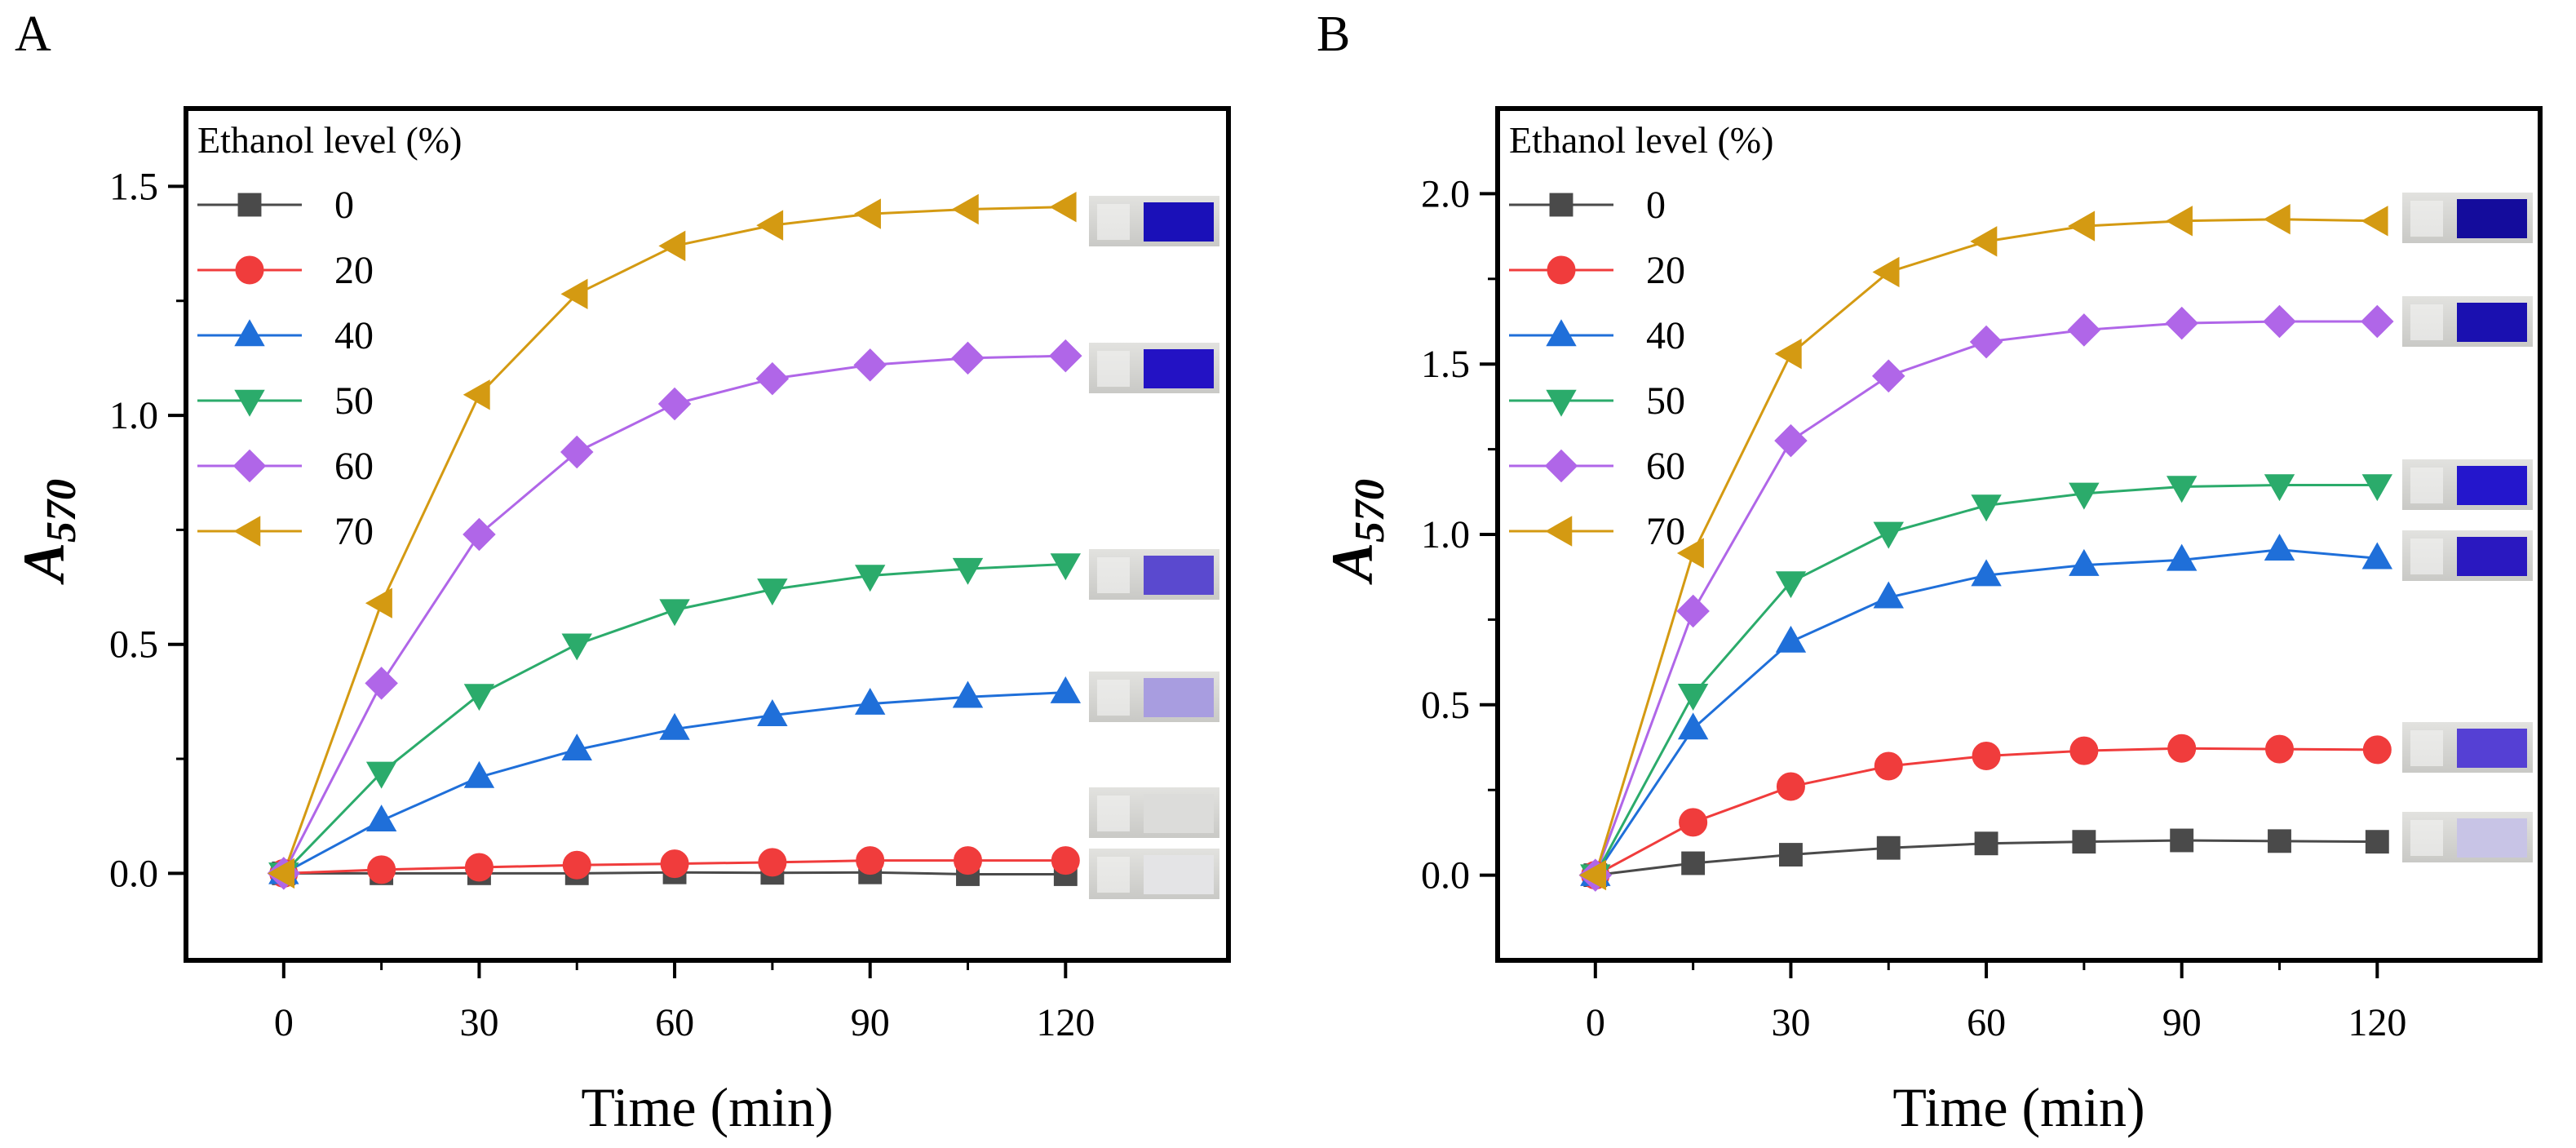 This screenshot has height=1148, width=2576. I want to click on legend-title: Ethanol level (%), so click(329, 140).